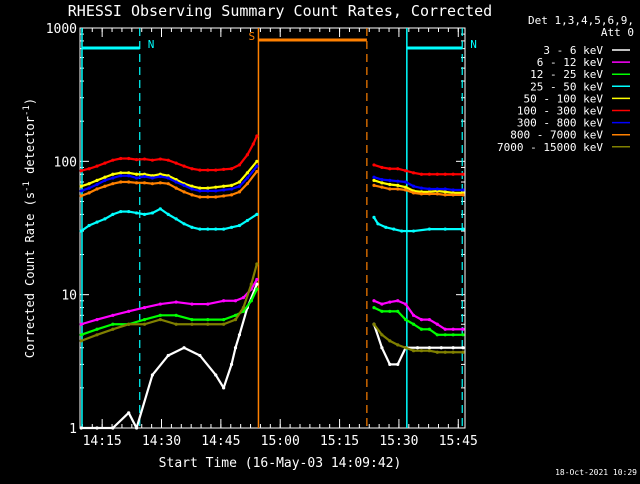 Image resolution: width=640 pixels, height=484 pixels. What do you see at coordinates (570, 62) in the screenshot?
I see `legend-label: 6 - 12 keV` at bounding box center [570, 62].